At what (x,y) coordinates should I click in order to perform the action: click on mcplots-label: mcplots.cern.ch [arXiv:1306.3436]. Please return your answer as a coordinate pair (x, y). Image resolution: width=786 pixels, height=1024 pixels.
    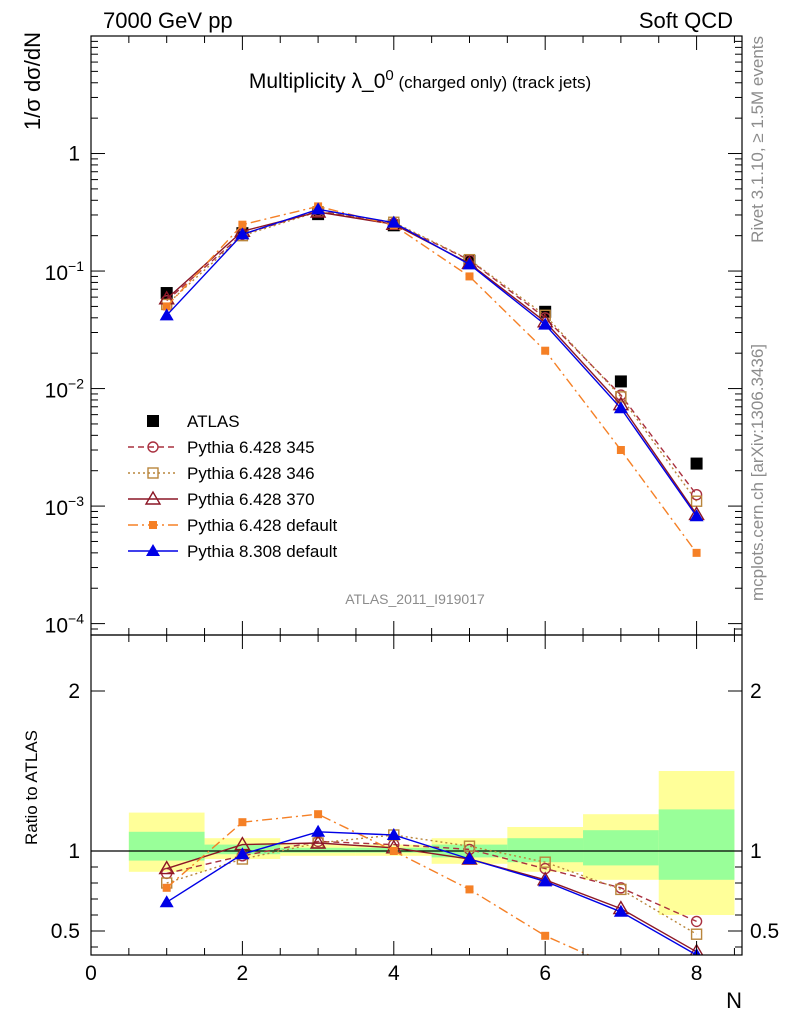
    Looking at the image, I should click on (757, 472).